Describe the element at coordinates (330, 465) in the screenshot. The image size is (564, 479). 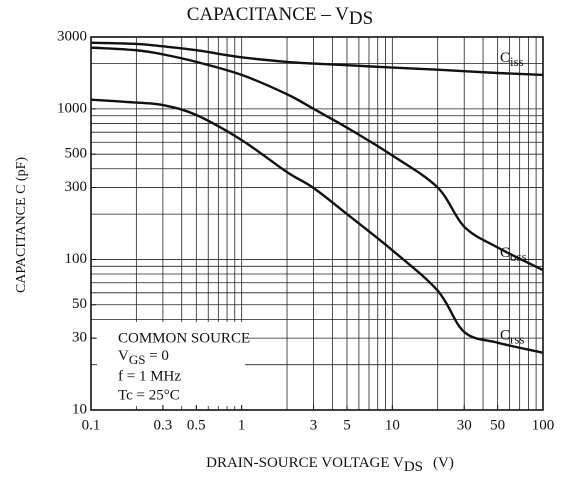
I see `x-axis-label: DRAIN-SOURCE VOLTAGE VDS (V)` at that location.